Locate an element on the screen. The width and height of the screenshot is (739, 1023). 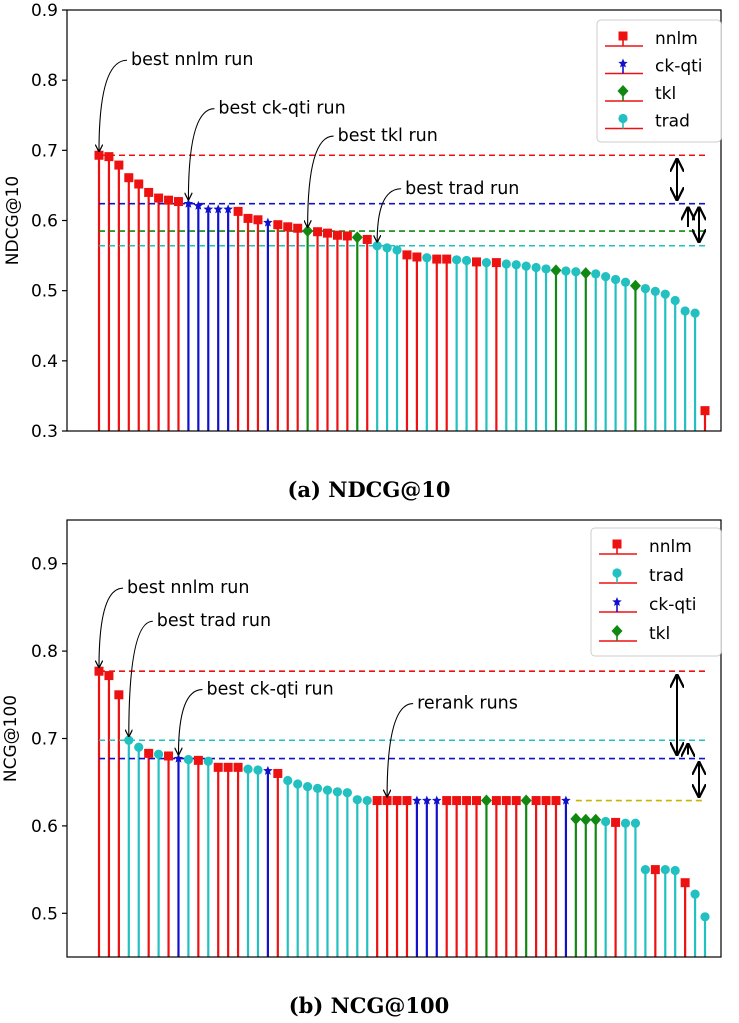
y-axis-label: NDCG@10 is located at coordinates (13, 220).